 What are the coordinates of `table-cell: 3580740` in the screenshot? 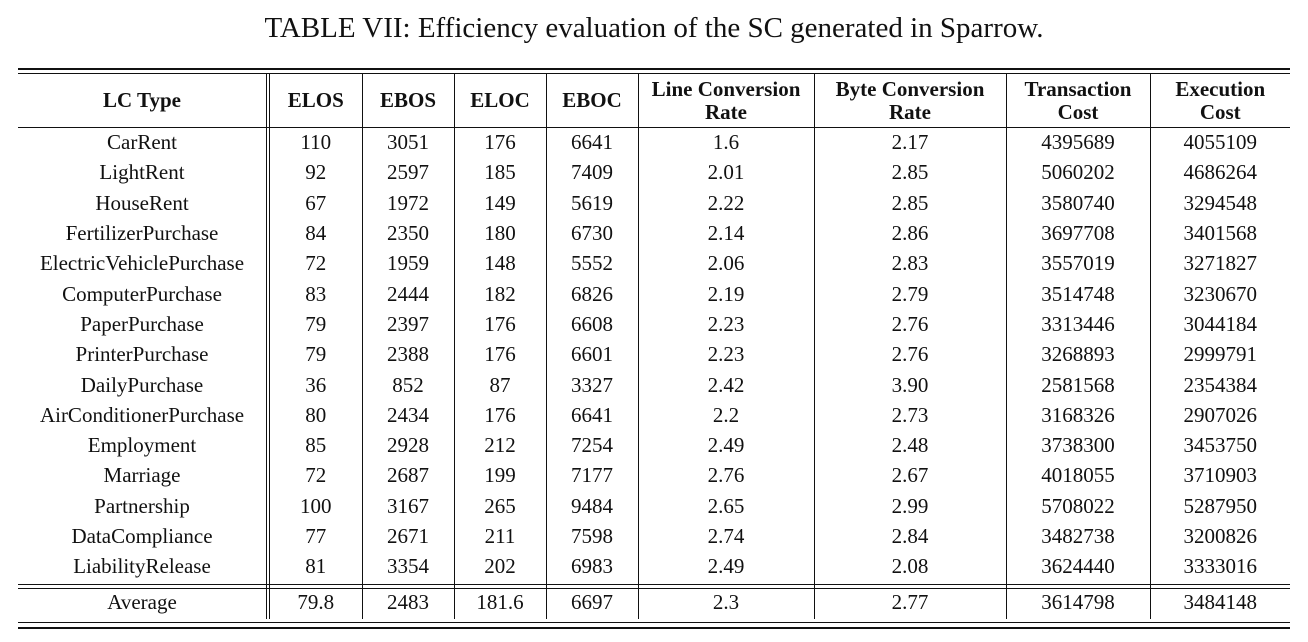 It's located at (1077, 202).